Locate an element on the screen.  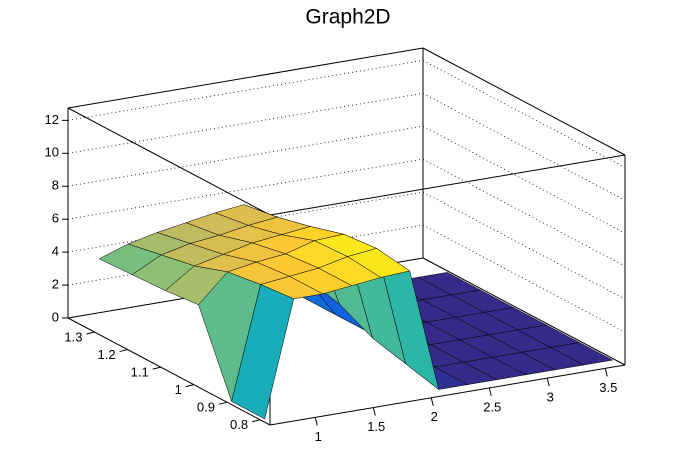
surface-cell is located at coordinates (262, 352).